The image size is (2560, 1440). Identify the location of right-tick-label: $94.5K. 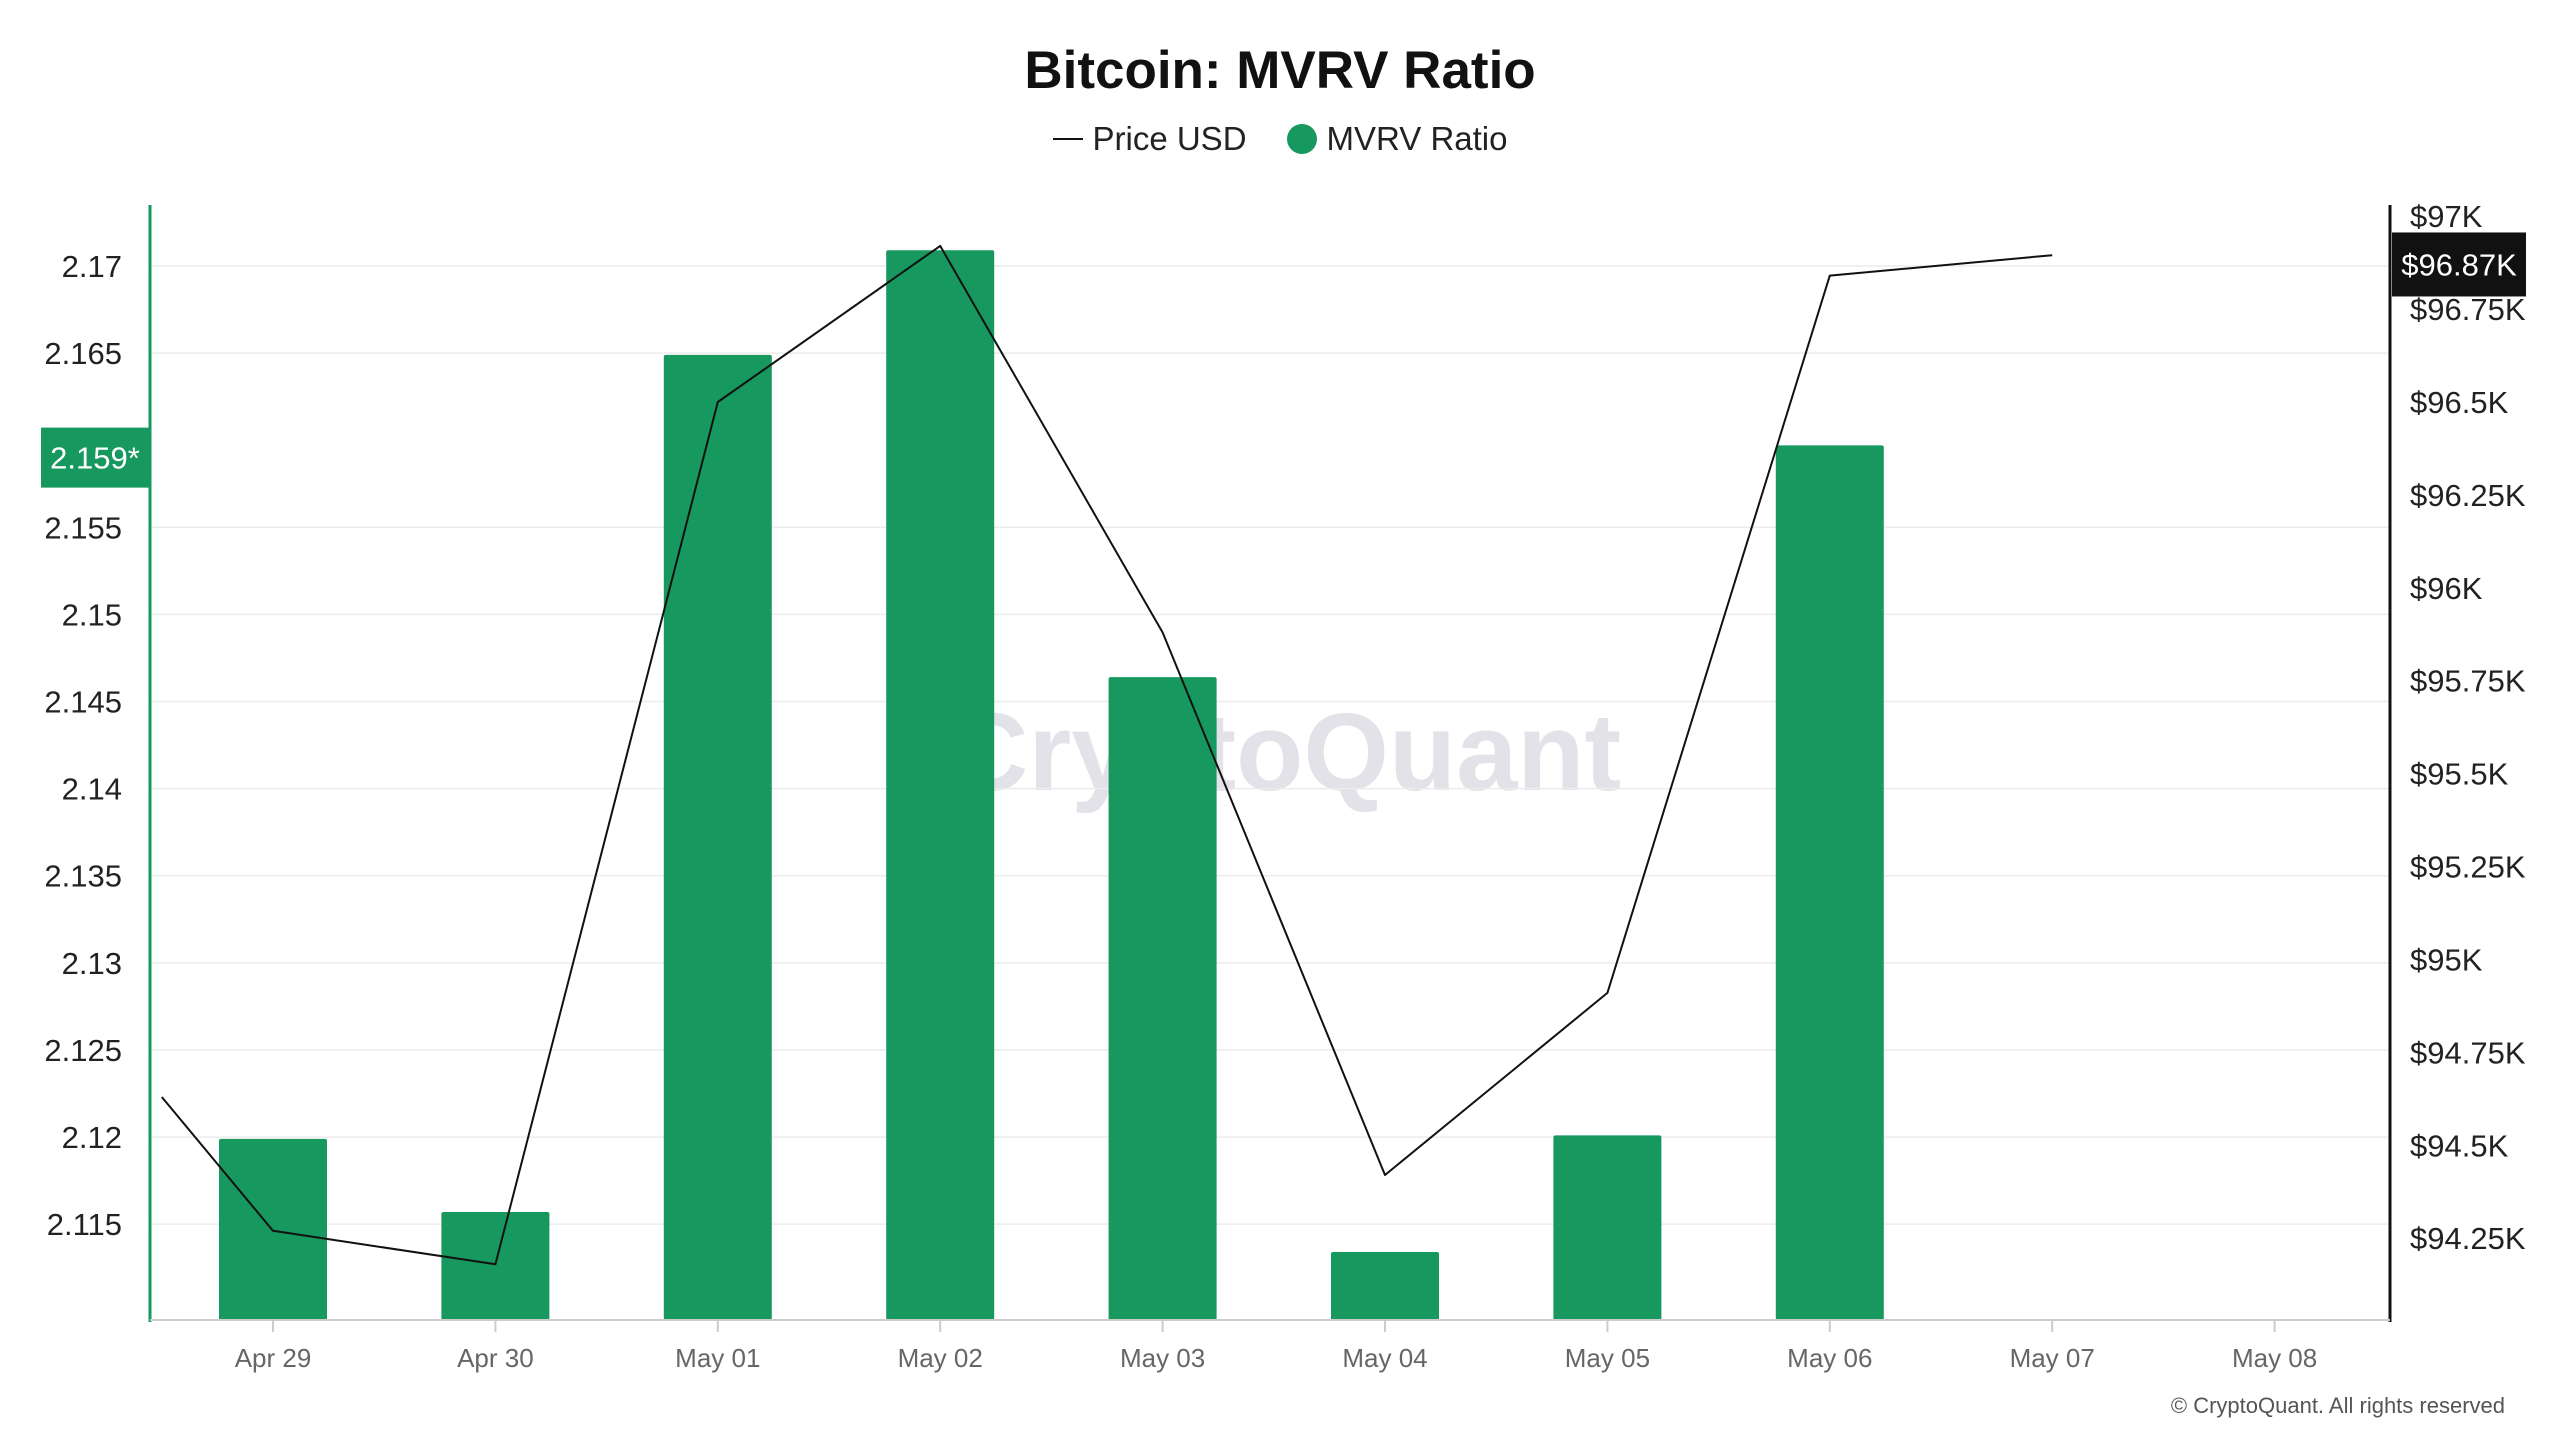
(2459, 1145).